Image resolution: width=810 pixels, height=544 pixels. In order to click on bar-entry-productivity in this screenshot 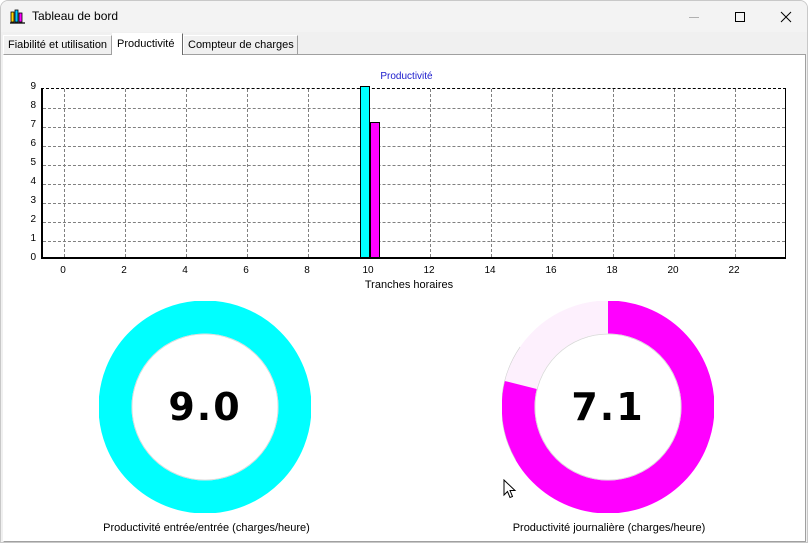, I will do `click(365, 171)`.